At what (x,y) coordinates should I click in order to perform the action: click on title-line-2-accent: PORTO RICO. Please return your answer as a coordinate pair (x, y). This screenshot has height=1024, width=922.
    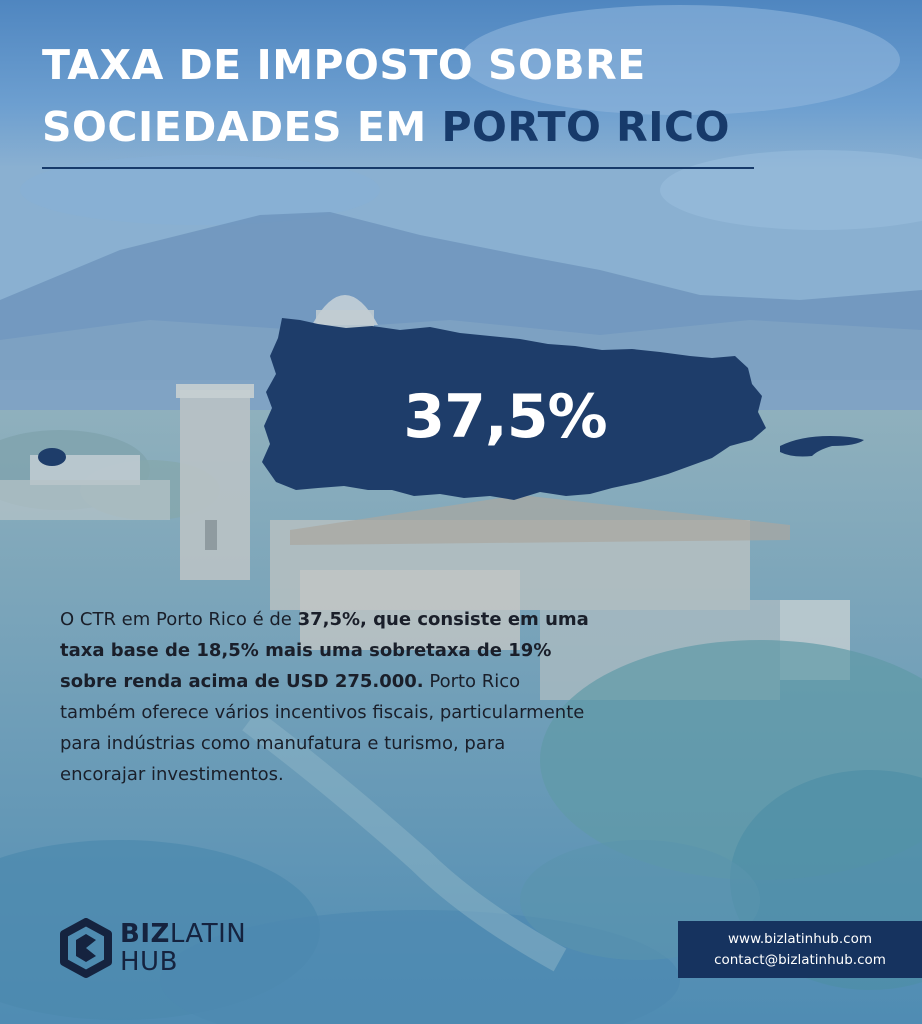
    Looking at the image, I should click on (585, 127).